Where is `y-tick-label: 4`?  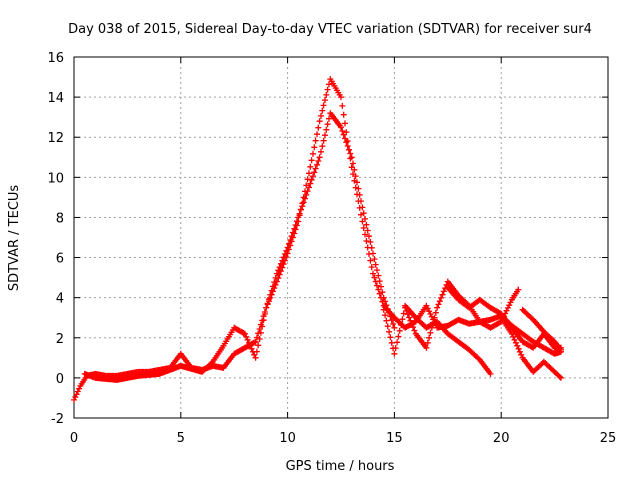 y-tick-label: 4 is located at coordinates (60, 299).